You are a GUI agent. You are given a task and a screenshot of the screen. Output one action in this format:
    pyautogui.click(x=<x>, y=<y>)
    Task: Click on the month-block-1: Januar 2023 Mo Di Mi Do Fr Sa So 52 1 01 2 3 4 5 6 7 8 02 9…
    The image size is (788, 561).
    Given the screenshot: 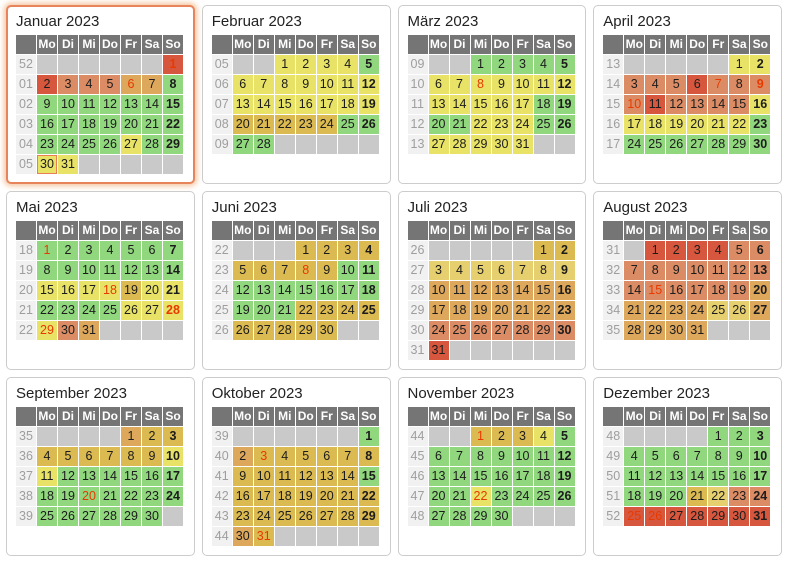 What is the action you would take?
    pyautogui.click(x=100, y=94)
    